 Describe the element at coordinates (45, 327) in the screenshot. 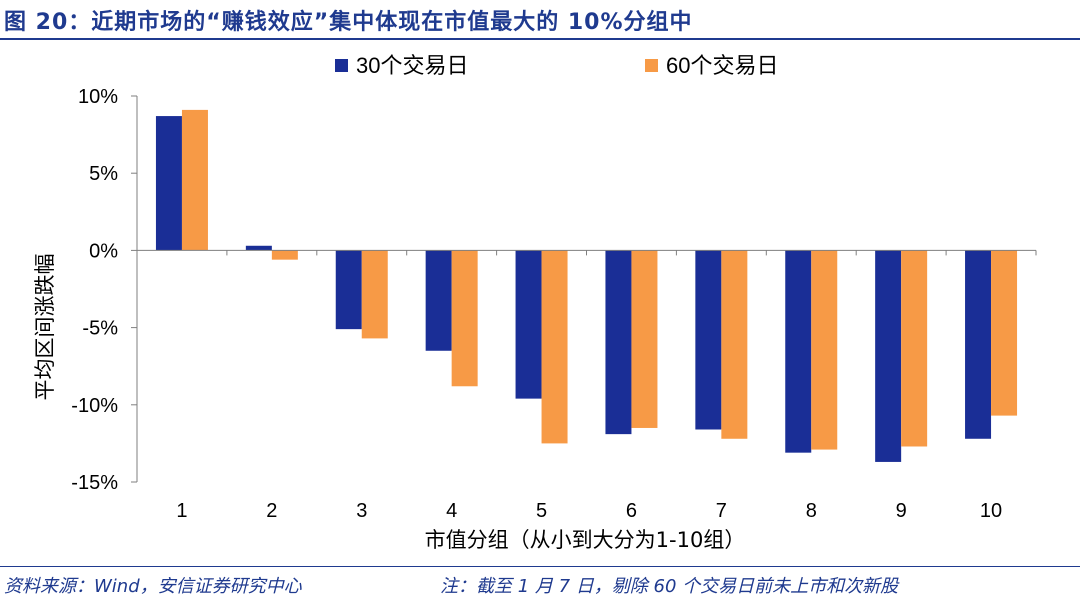

I see `y-axis-title: 平均区间涨跌幅` at that location.